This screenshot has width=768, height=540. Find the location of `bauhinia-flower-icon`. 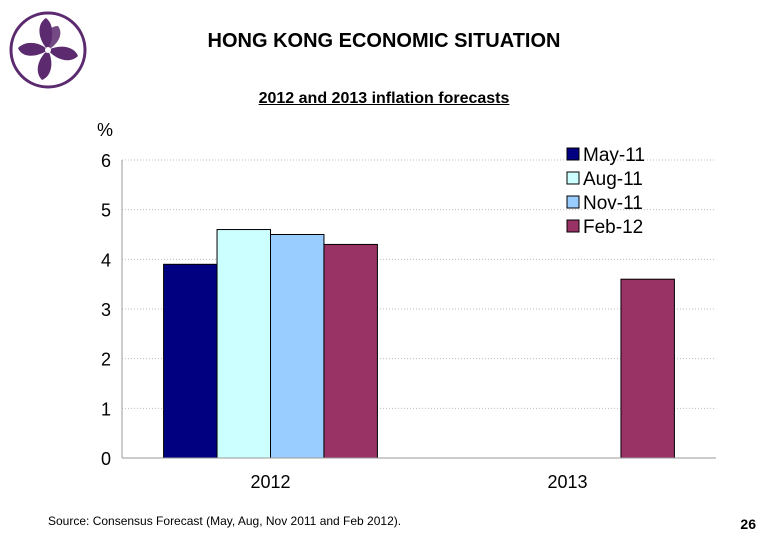

bauhinia-flower-icon is located at coordinates (48, 50).